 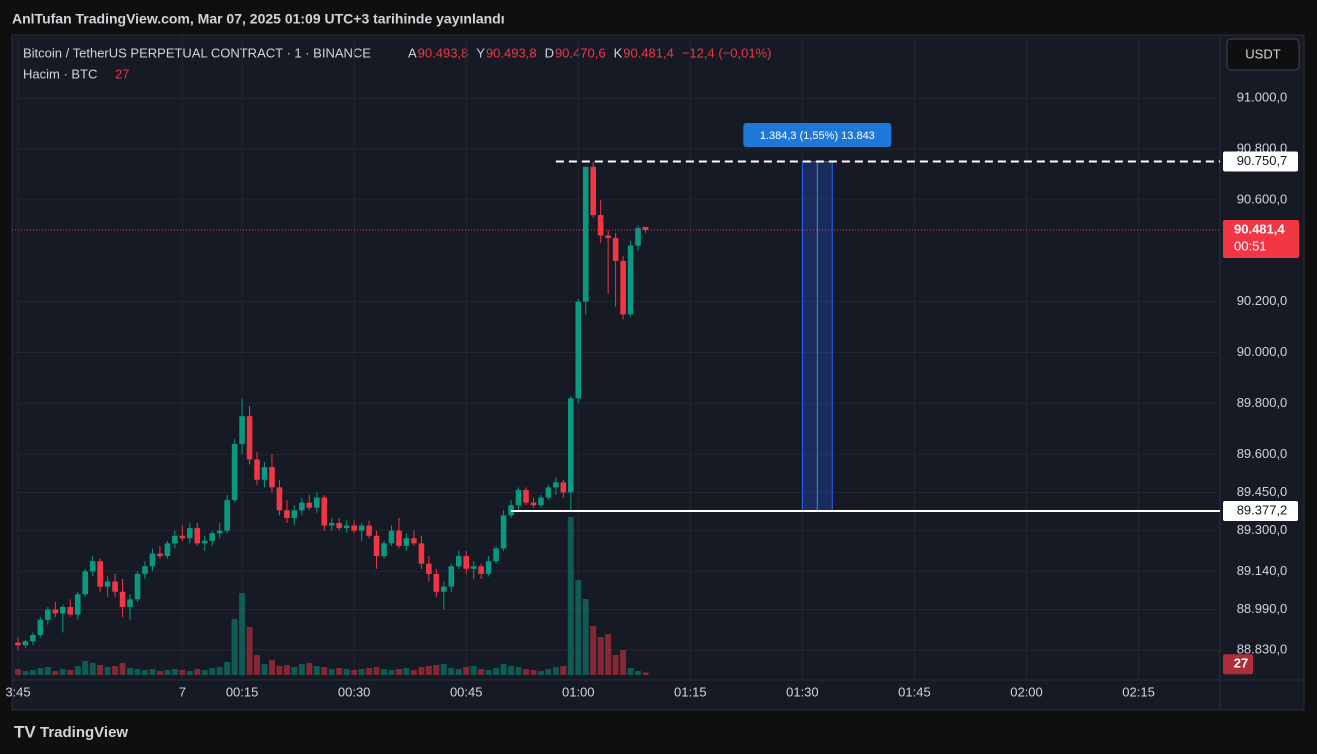 I want to click on x-tick-label: 01:15, so click(x=690, y=691).